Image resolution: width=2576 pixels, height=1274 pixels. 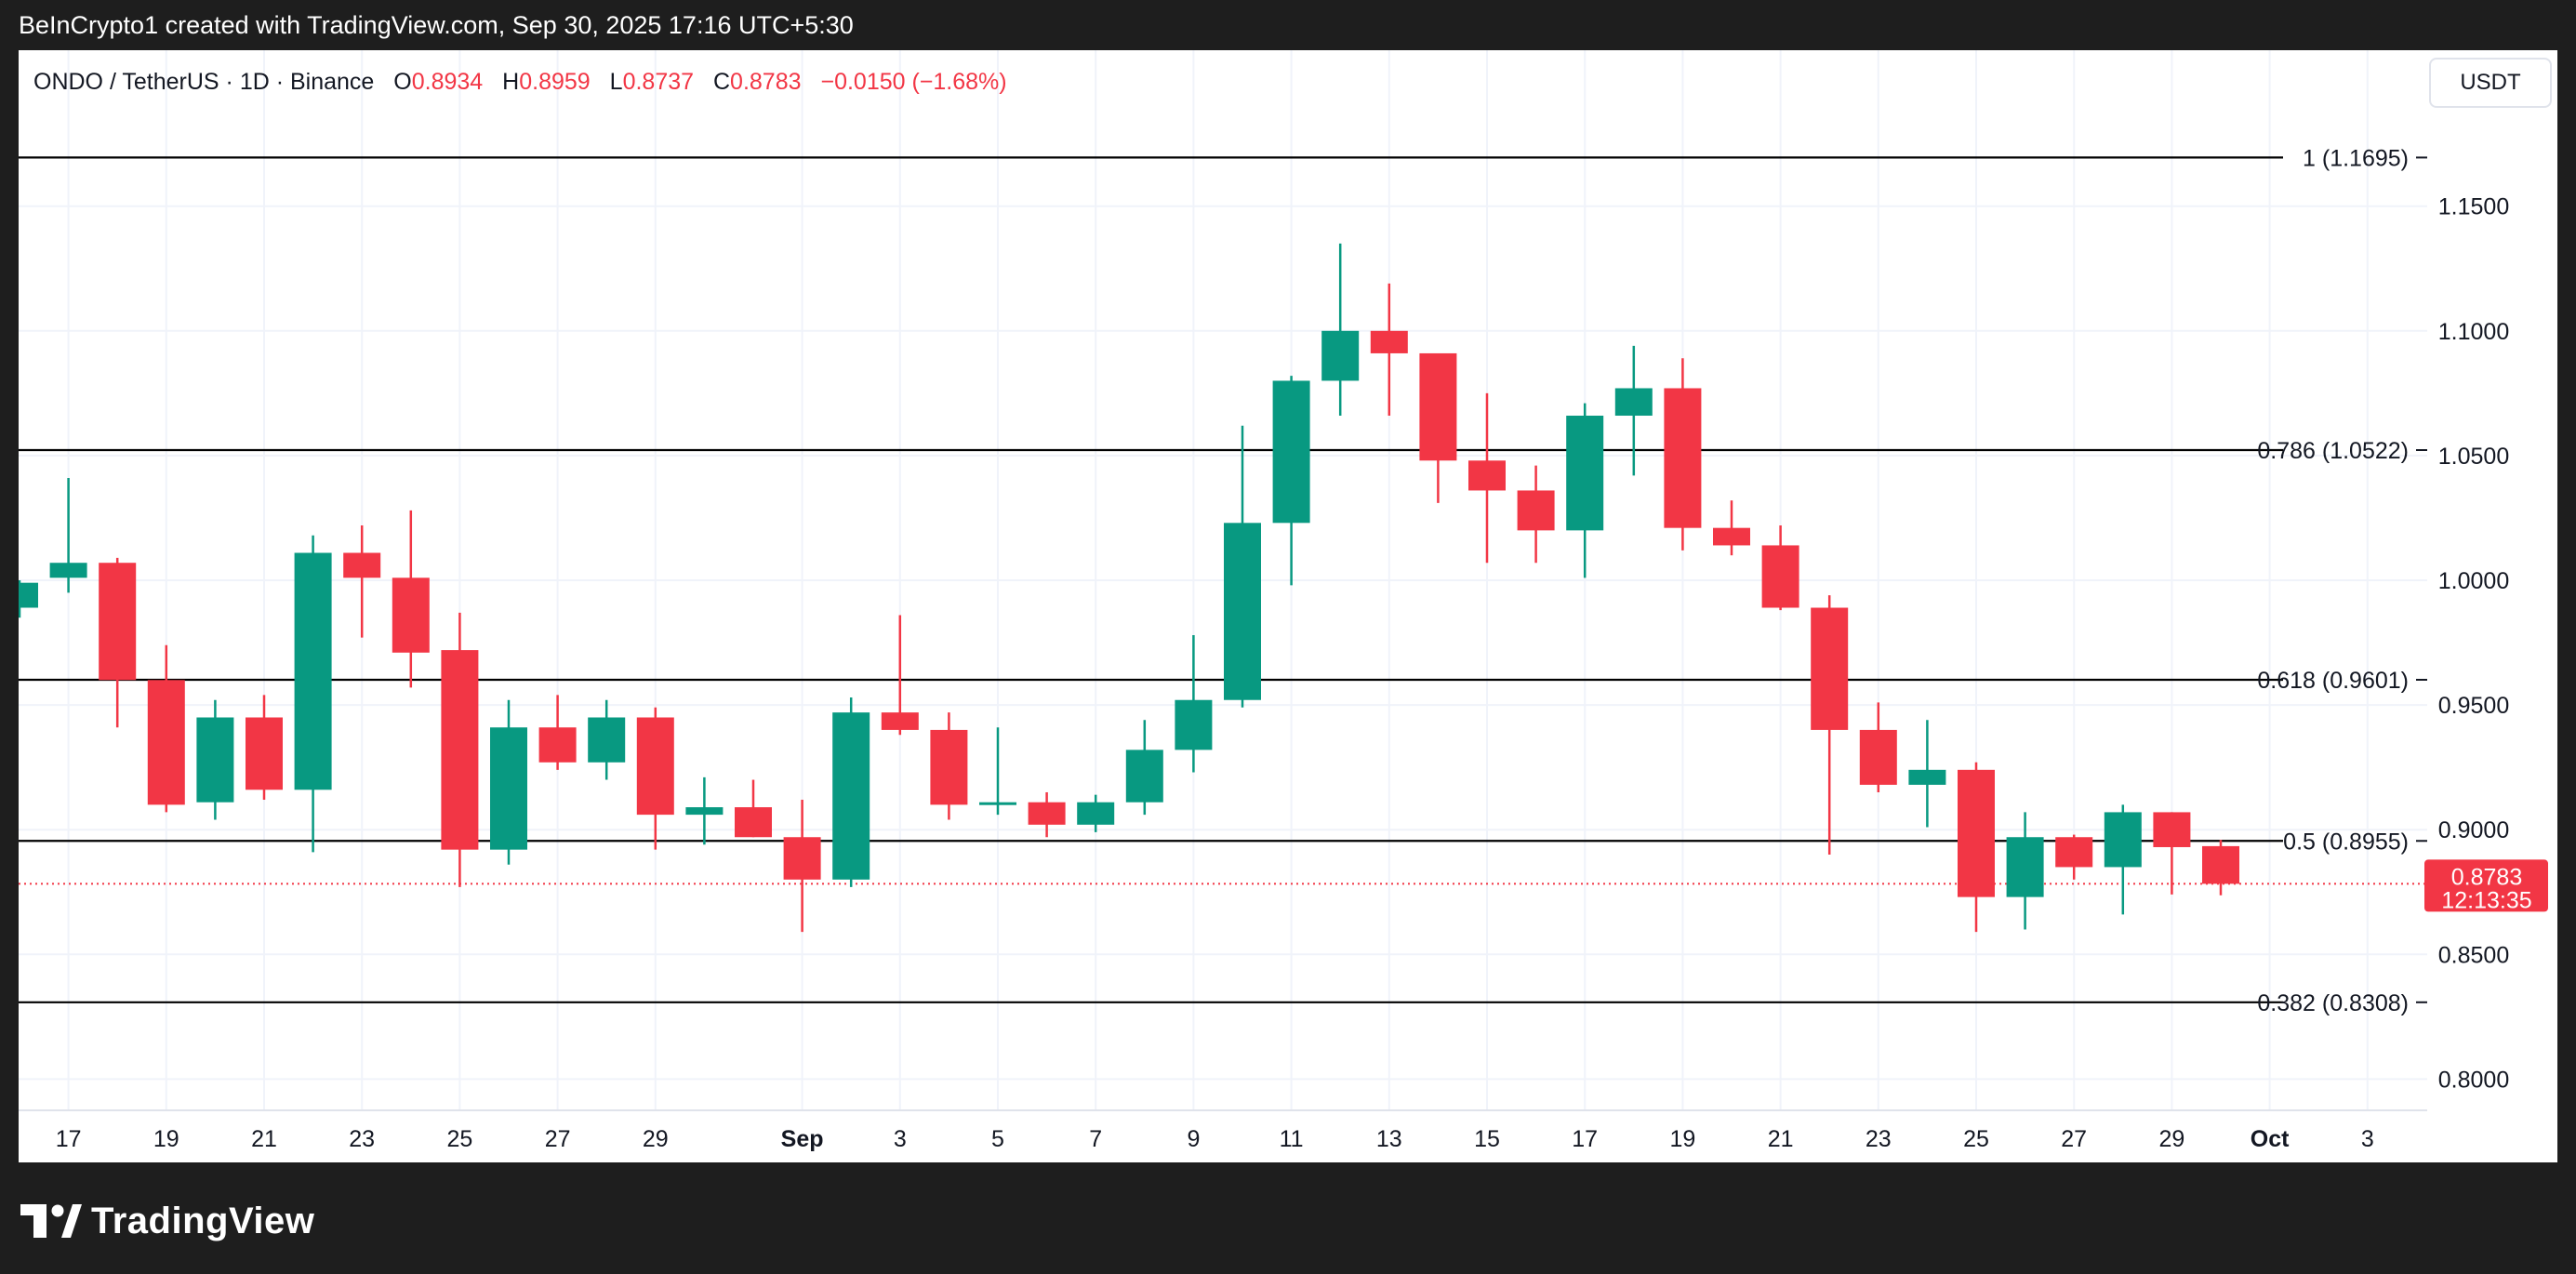 What do you see at coordinates (1879, 1139) in the screenshot?
I see `x-tick-label: 23` at bounding box center [1879, 1139].